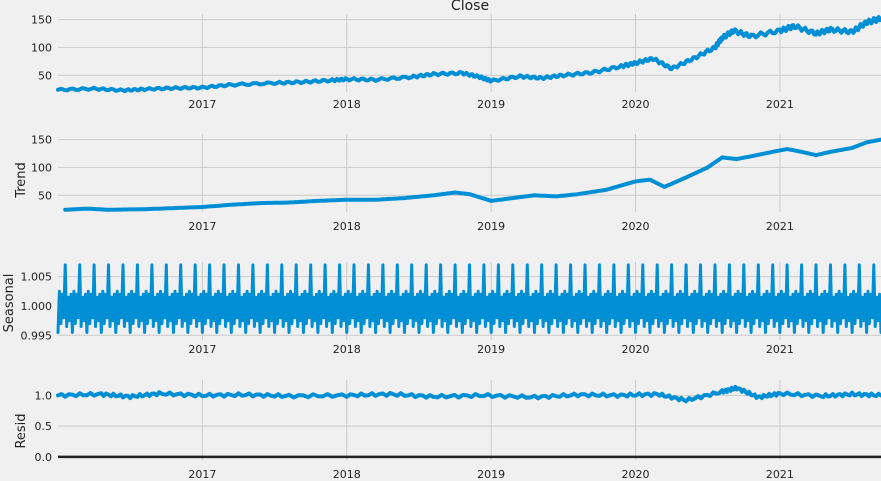  I want to click on resid-series, so click(468, 394).